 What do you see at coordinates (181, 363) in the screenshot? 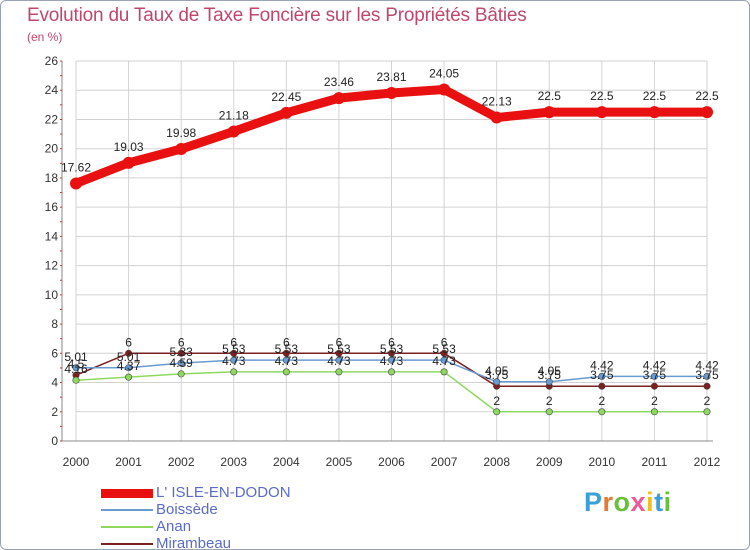
I see `data-label: 4.59` at bounding box center [181, 363].